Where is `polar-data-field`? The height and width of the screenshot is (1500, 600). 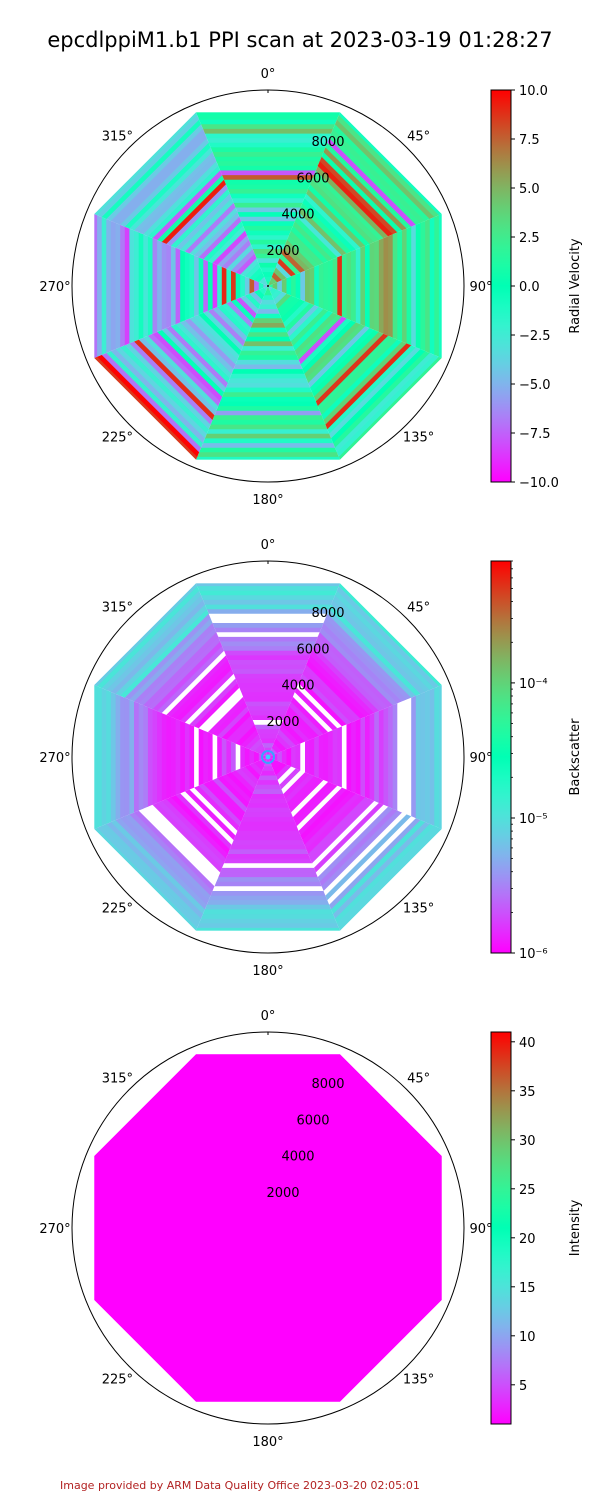 polar-data-field is located at coordinates (268, 757).